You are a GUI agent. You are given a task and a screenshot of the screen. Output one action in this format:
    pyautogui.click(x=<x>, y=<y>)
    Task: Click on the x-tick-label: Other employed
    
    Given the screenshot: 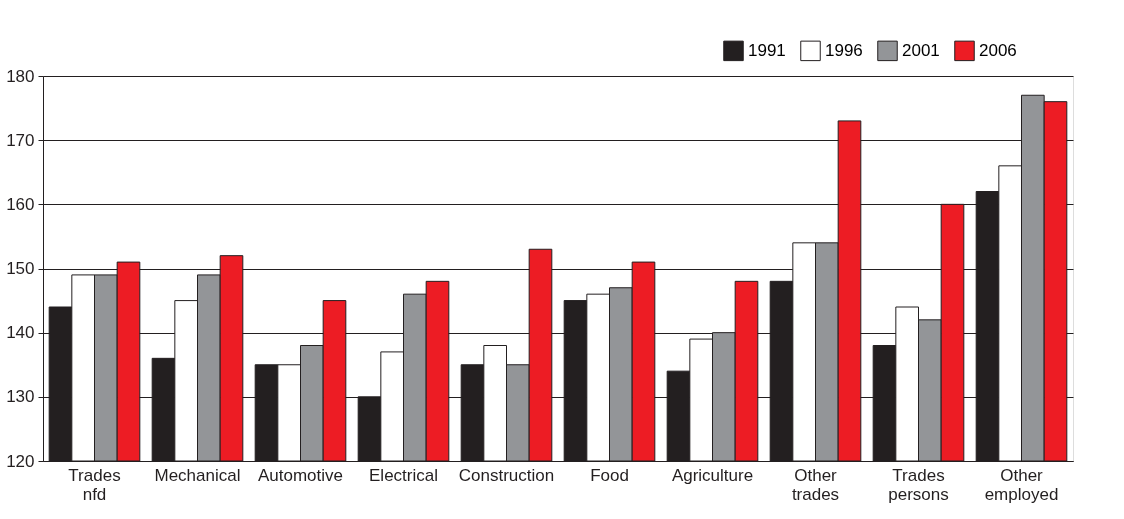 What is the action you would take?
    pyautogui.click(x=1021, y=484)
    